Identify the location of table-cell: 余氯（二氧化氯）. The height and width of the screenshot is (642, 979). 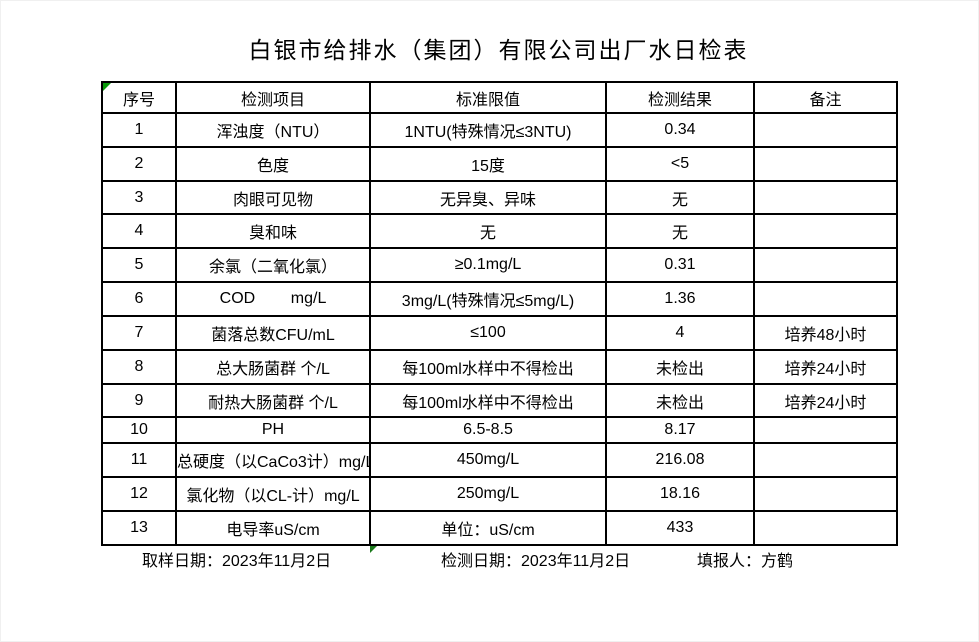
(273, 265).